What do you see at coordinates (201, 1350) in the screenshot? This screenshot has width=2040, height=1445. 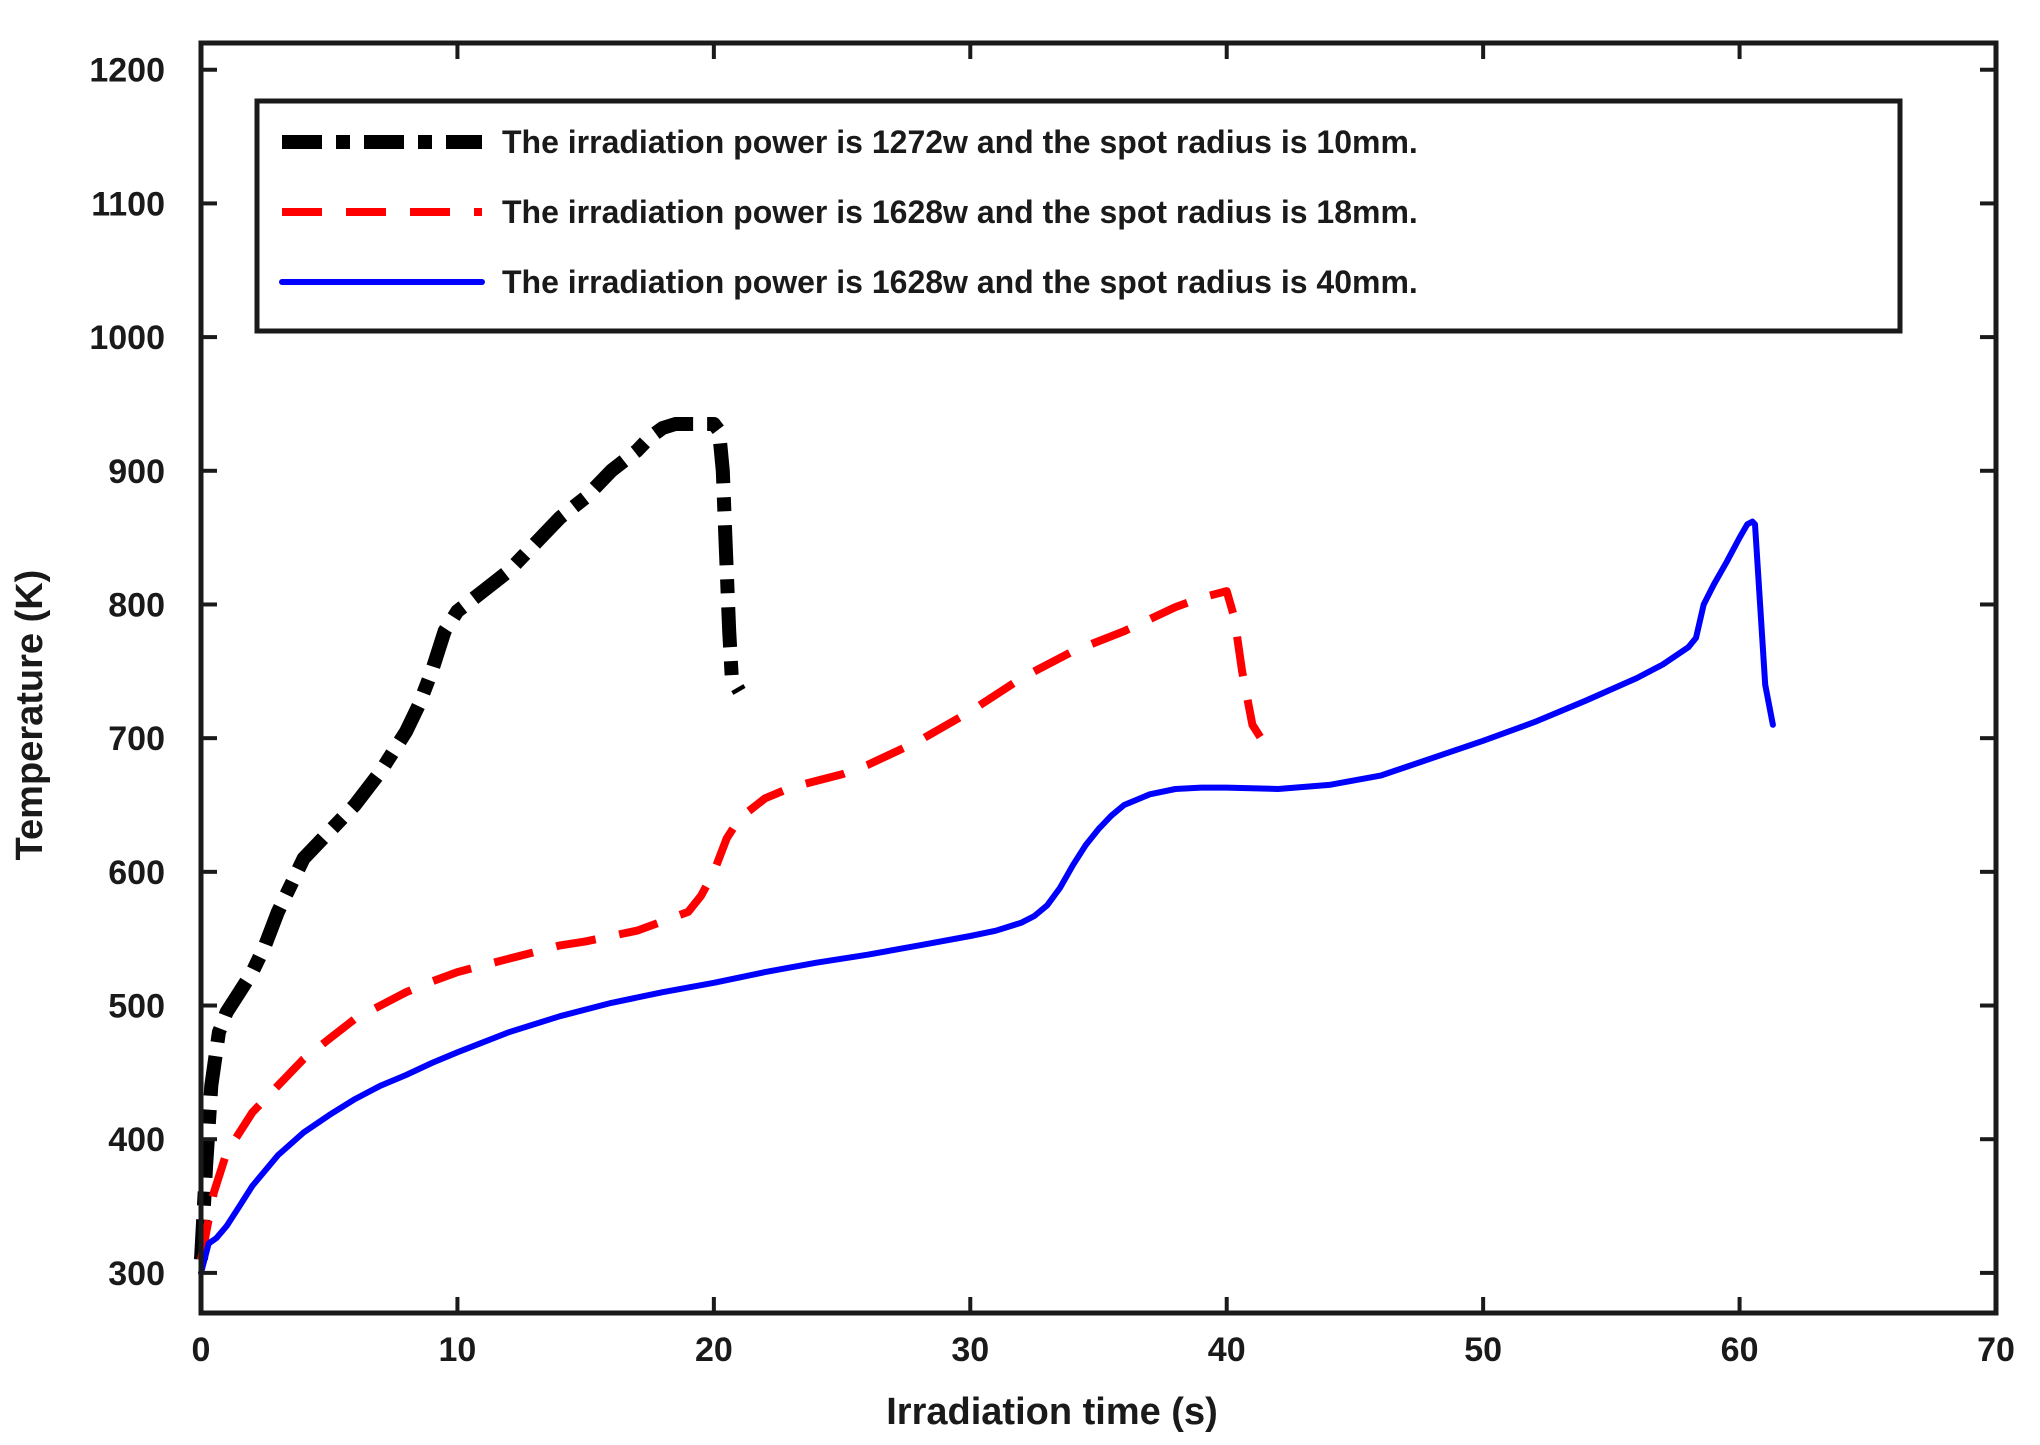 I see `x-tick-label: 0` at bounding box center [201, 1350].